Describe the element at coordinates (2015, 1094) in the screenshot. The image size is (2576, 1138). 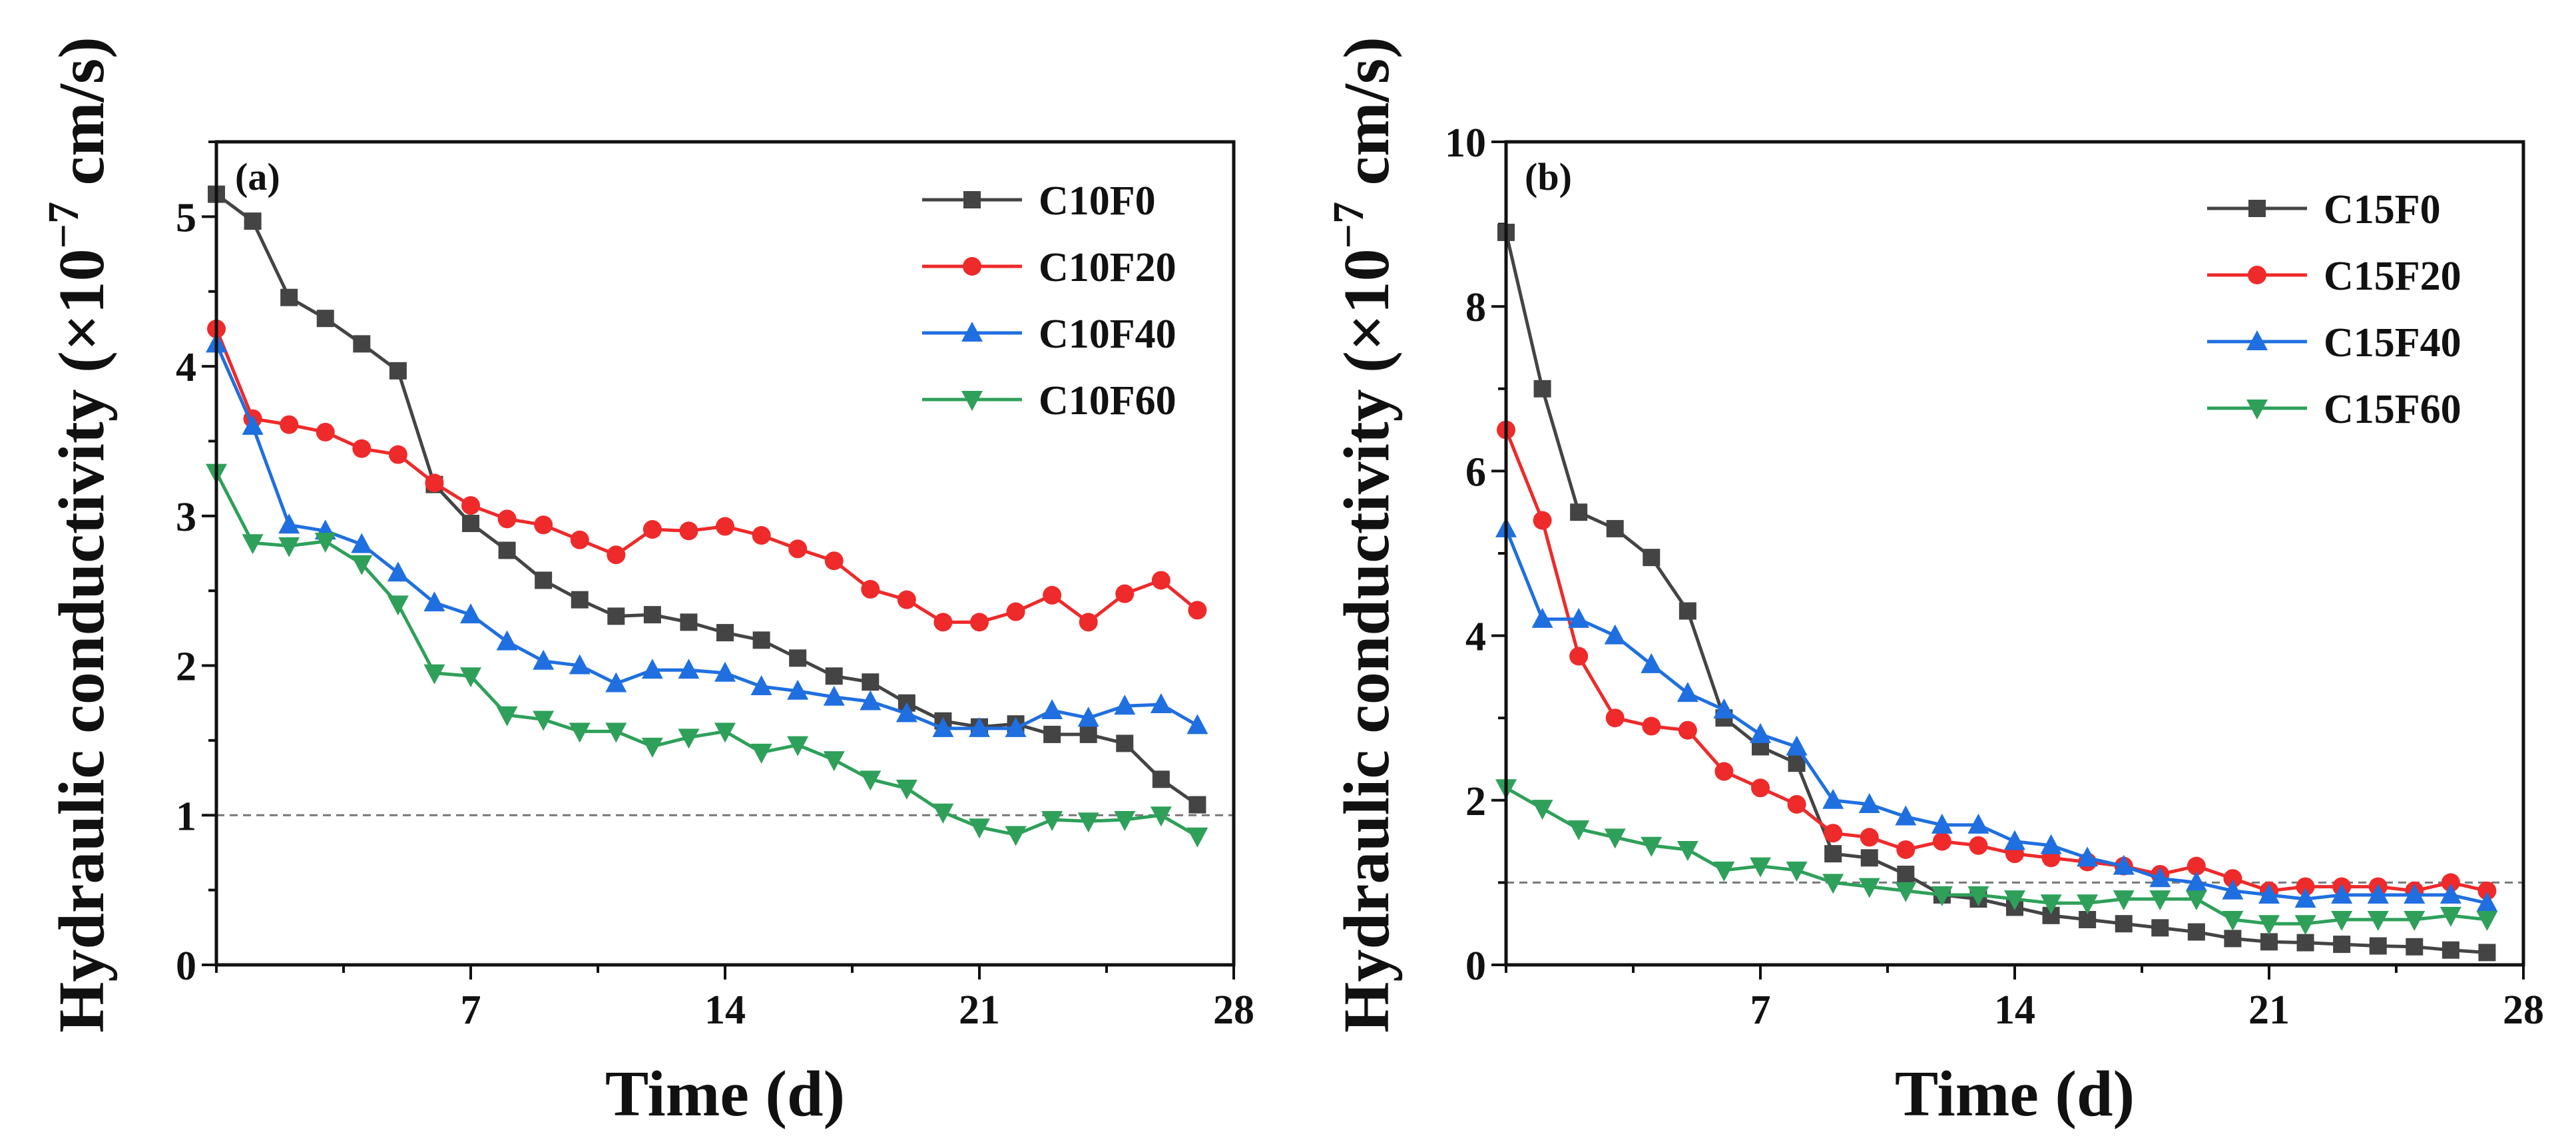
I see `x-axis-label: Time (d)` at that location.